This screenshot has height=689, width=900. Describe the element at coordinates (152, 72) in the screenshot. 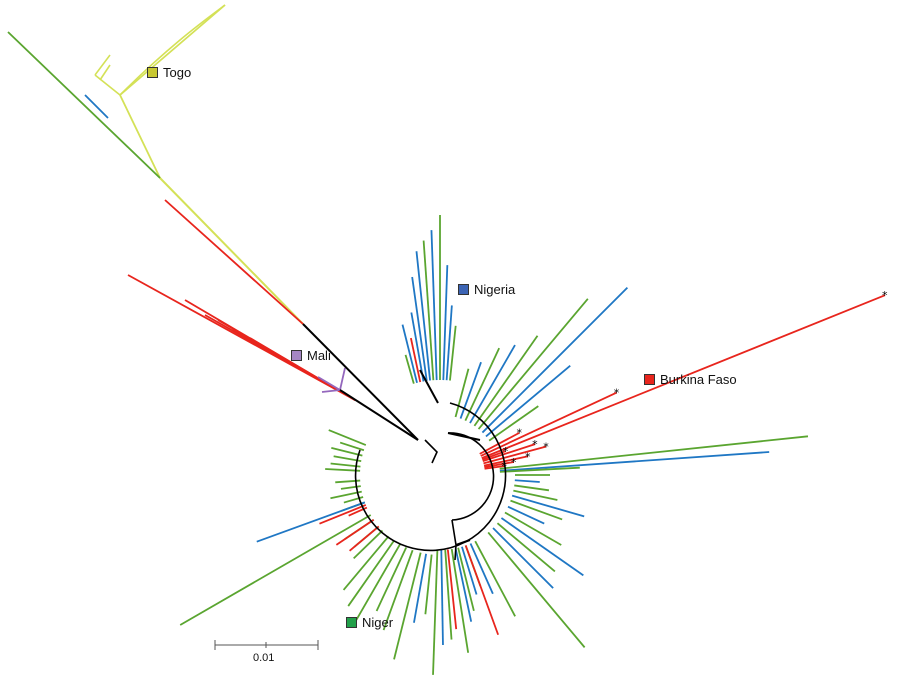

I see `togo-swatch` at that location.